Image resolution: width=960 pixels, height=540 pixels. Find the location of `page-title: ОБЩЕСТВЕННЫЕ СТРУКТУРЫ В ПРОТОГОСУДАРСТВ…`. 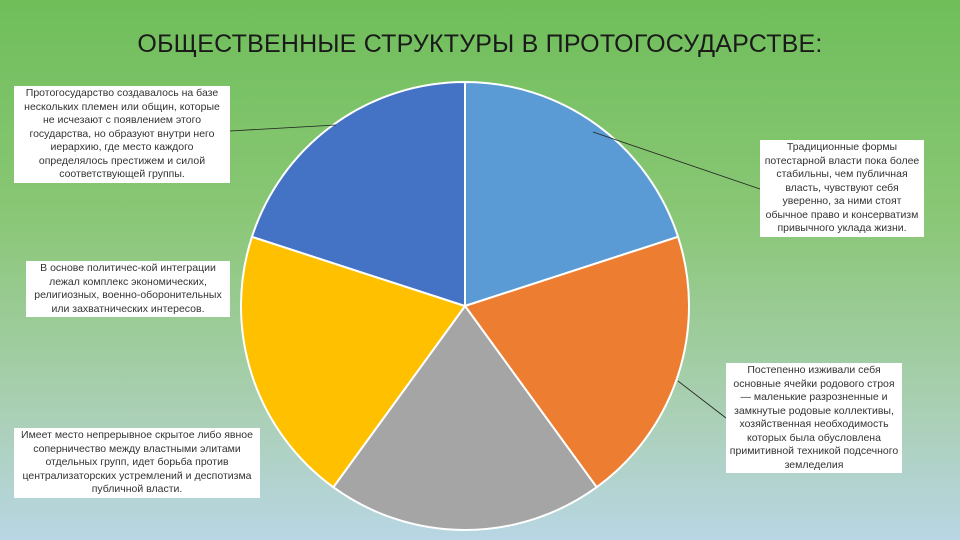

page-title: ОБЩЕСТВЕННЫЕ СТРУКТУРЫ В ПРОТОГОСУДАРСТВ… is located at coordinates (480, 44).